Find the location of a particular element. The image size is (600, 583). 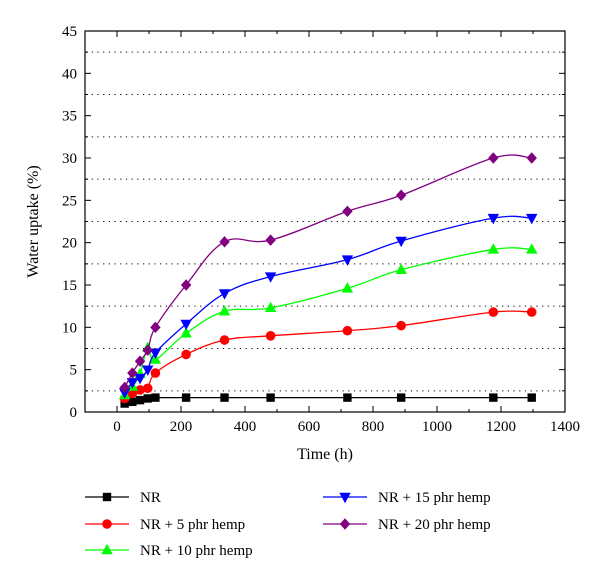

legend-item-nr-20-phr-hemp: NR + 20 phr hemp is located at coordinates (407, 525).